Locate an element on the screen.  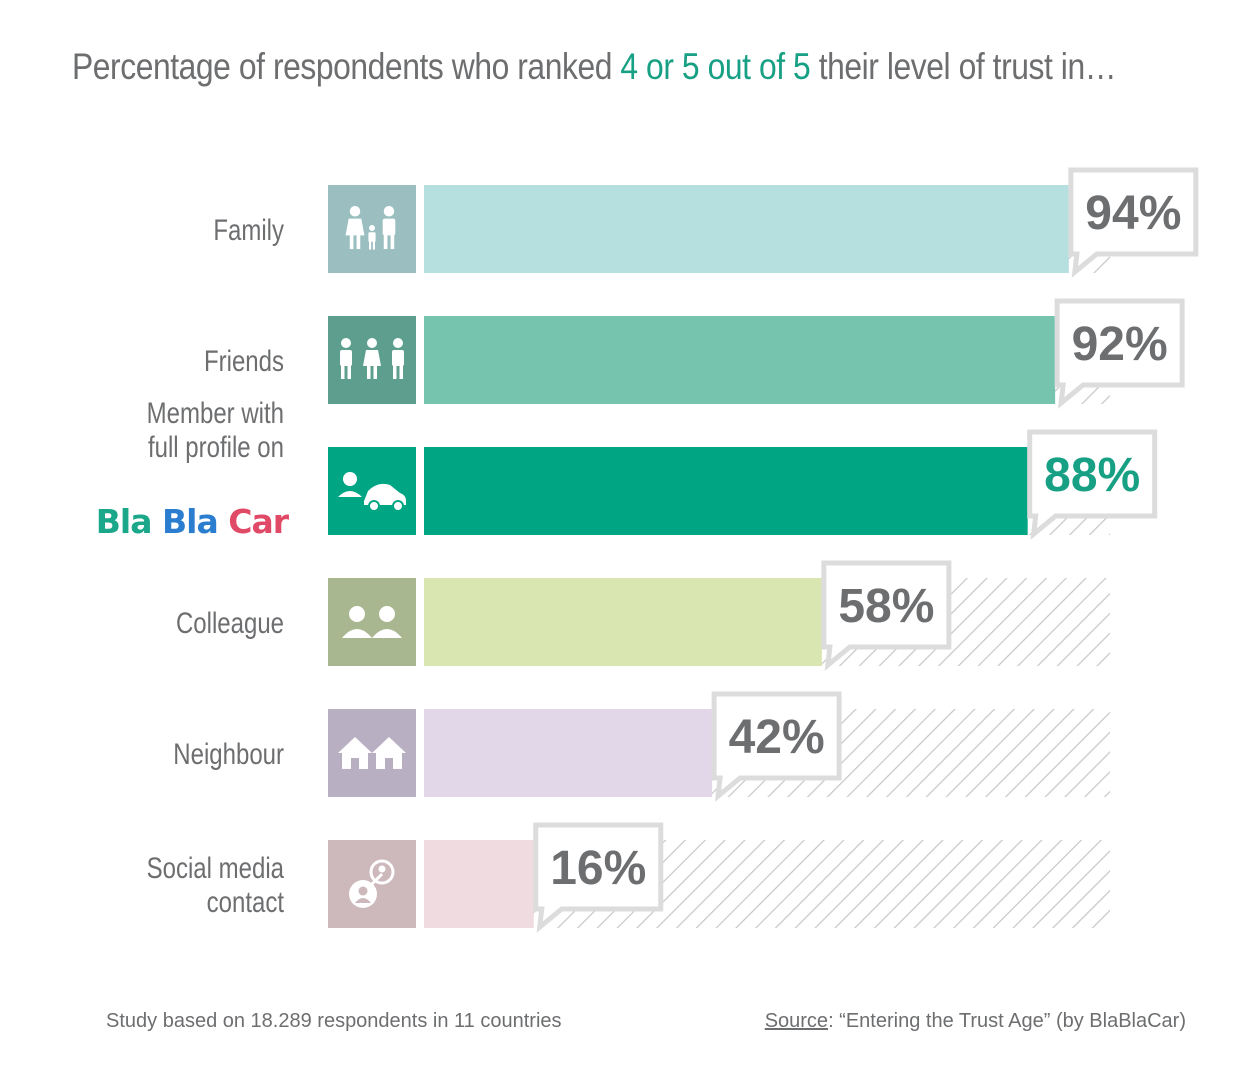
brand-word-2: Bla is located at coordinates (190, 521).